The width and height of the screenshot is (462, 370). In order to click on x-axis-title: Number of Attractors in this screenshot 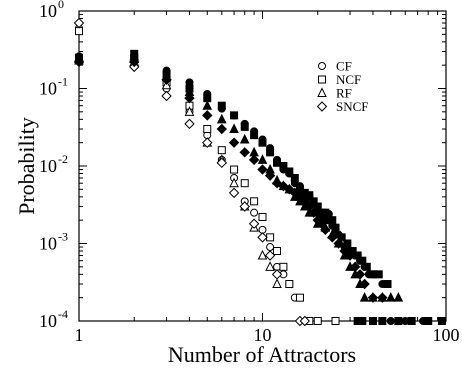, I will do `click(262, 354)`.